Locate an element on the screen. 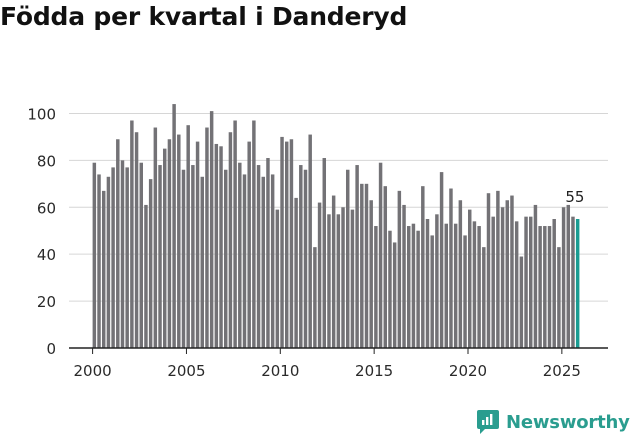 The height and width of the screenshot is (439, 631). brand-logo: Newsworthy is located at coordinates (553, 422).